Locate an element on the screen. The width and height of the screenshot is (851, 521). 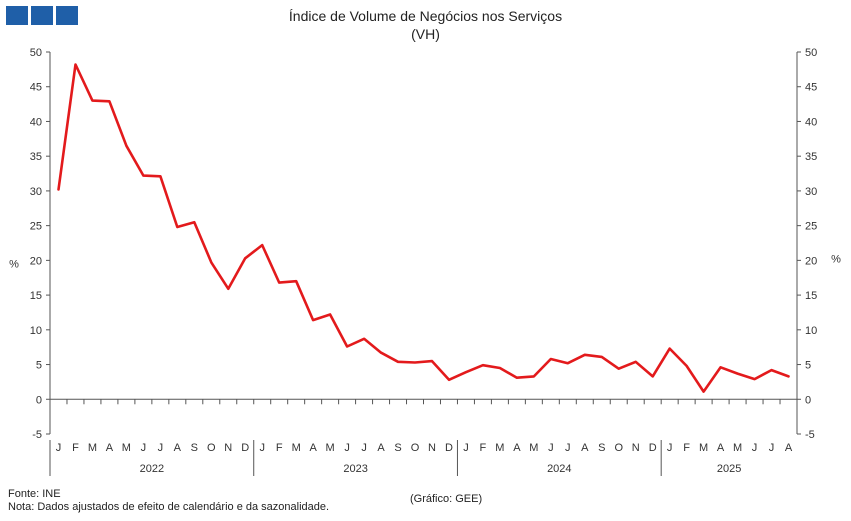
y-tick-label-right: 0 is located at coordinates (808, 400).